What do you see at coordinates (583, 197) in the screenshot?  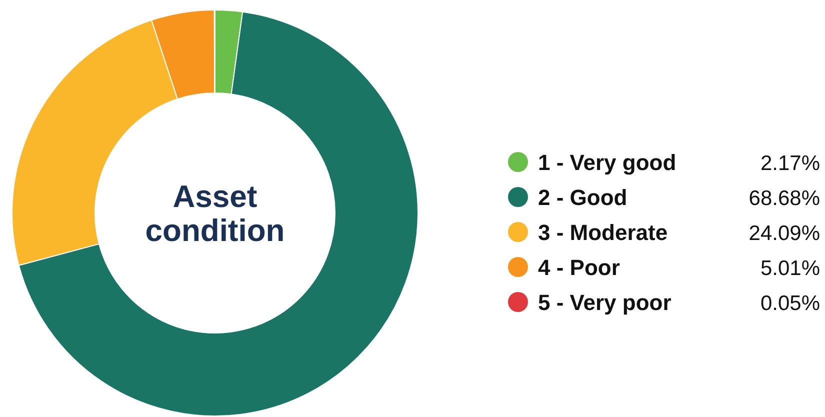 I see `legend-label: 2 - Good` at bounding box center [583, 197].